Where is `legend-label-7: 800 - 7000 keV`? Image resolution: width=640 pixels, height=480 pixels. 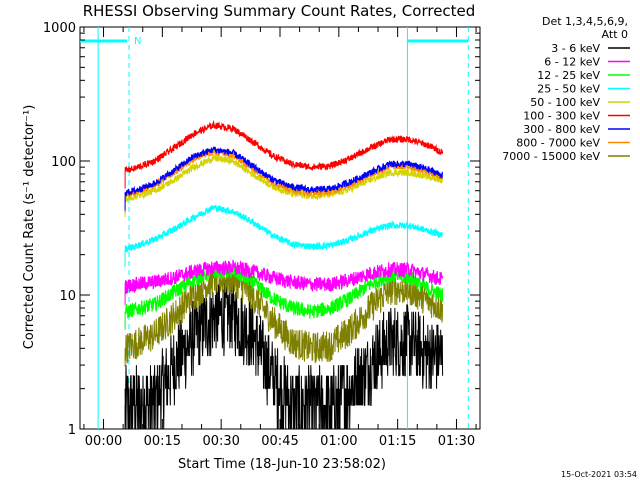
legend-label-7: 800 - 7000 keV is located at coordinates (558, 143).